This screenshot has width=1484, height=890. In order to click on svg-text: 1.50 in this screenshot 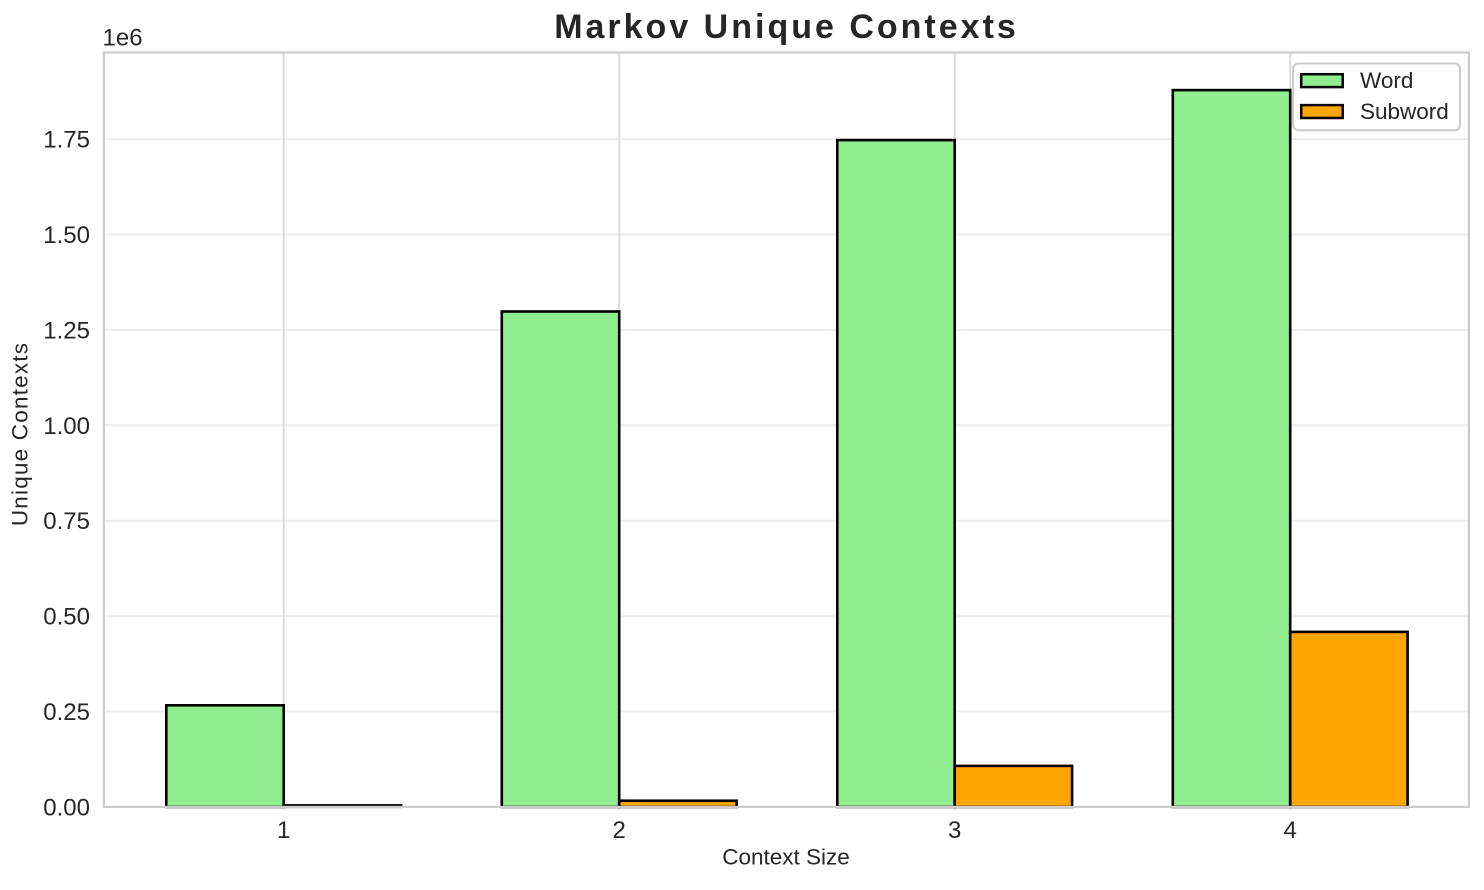, I will do `click(66, 235)`.